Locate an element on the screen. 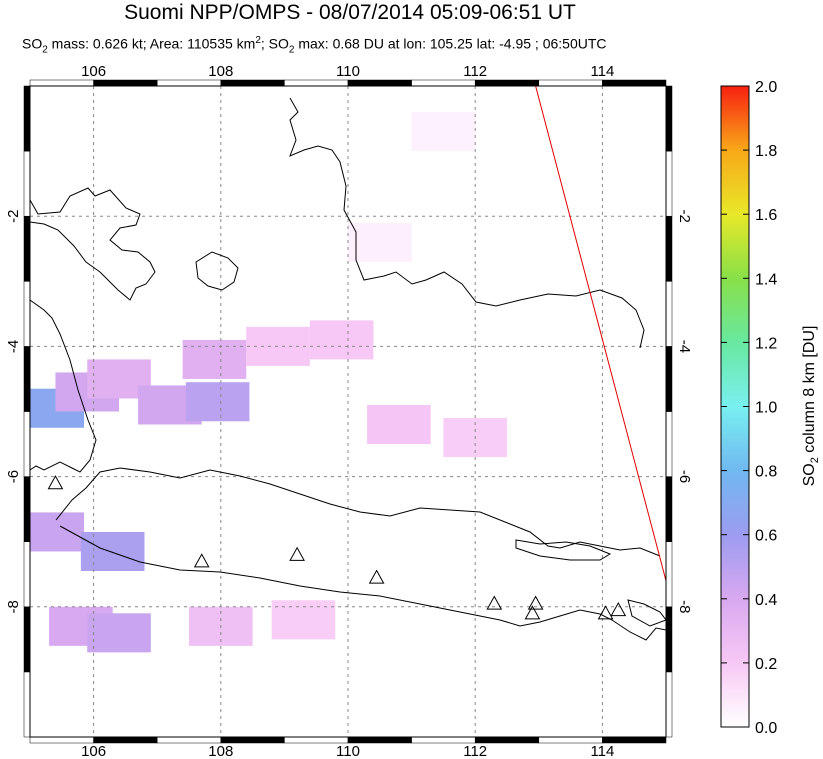  volcano-markers is located at coordinates (337, 547).